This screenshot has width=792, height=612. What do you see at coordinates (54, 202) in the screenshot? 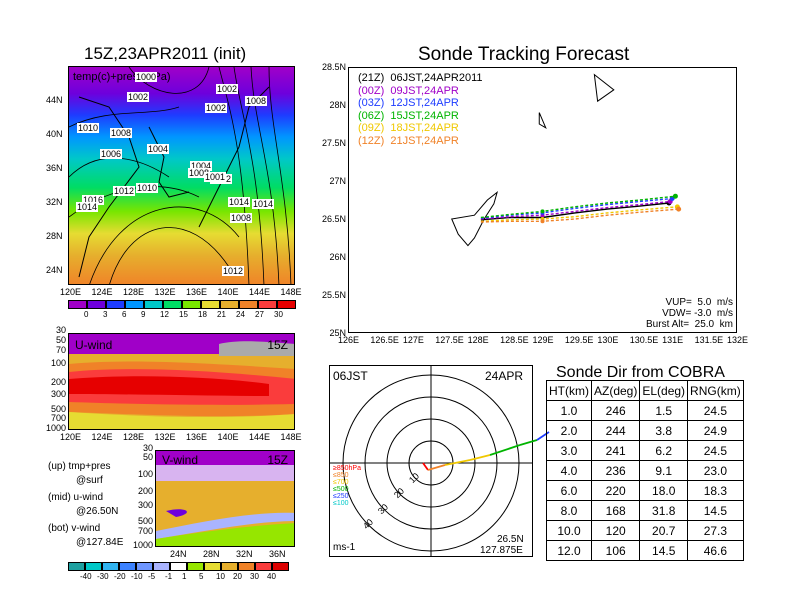
I see `map-lat-label: 32N` at bounding box center [54, 202].